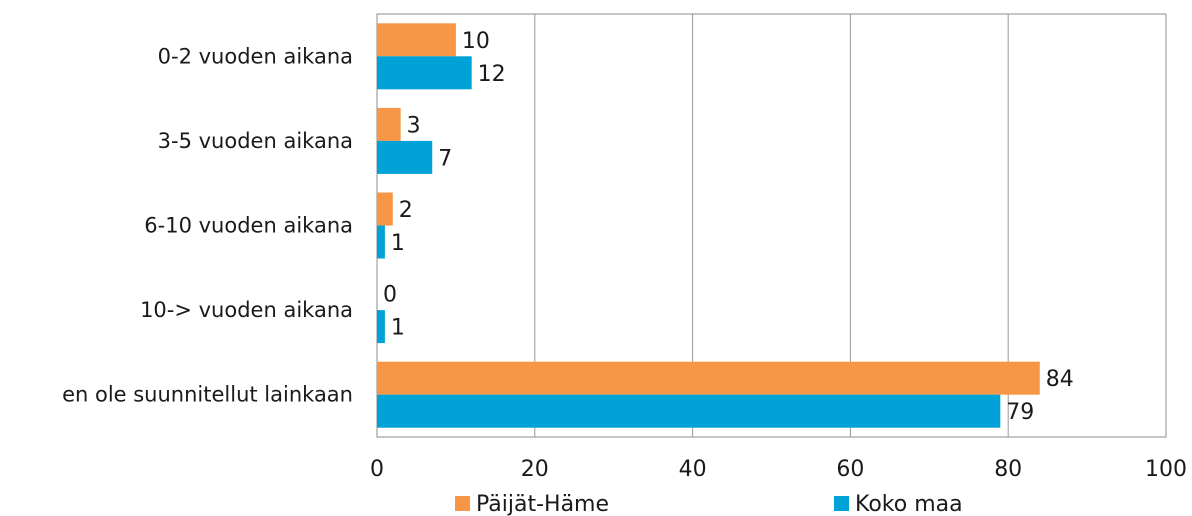 Image resolution: width=1192 pixels, height=516 pixels. What do you see at coordinates (445, 158) in the screenshot?
I see `data-label: 7` at bounding box center [445, 158].